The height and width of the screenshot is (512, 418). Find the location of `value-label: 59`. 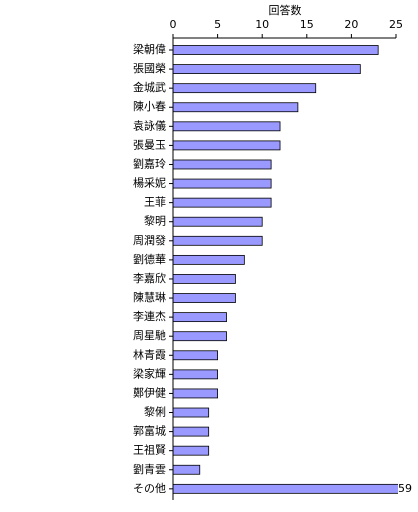

value-label: 59 is located at coordinates (405, 488).